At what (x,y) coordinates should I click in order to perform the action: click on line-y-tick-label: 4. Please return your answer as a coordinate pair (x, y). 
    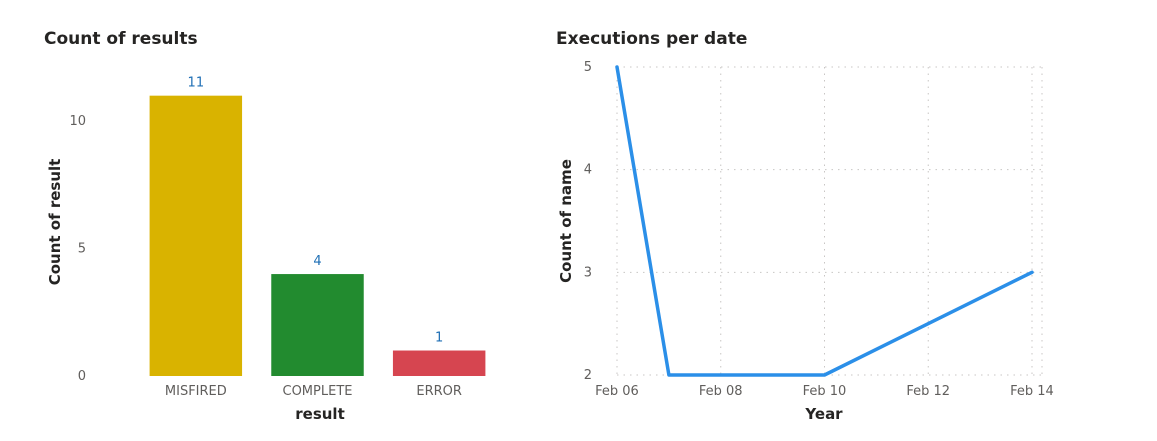
    Looking at the image, I should click on (588, 170).